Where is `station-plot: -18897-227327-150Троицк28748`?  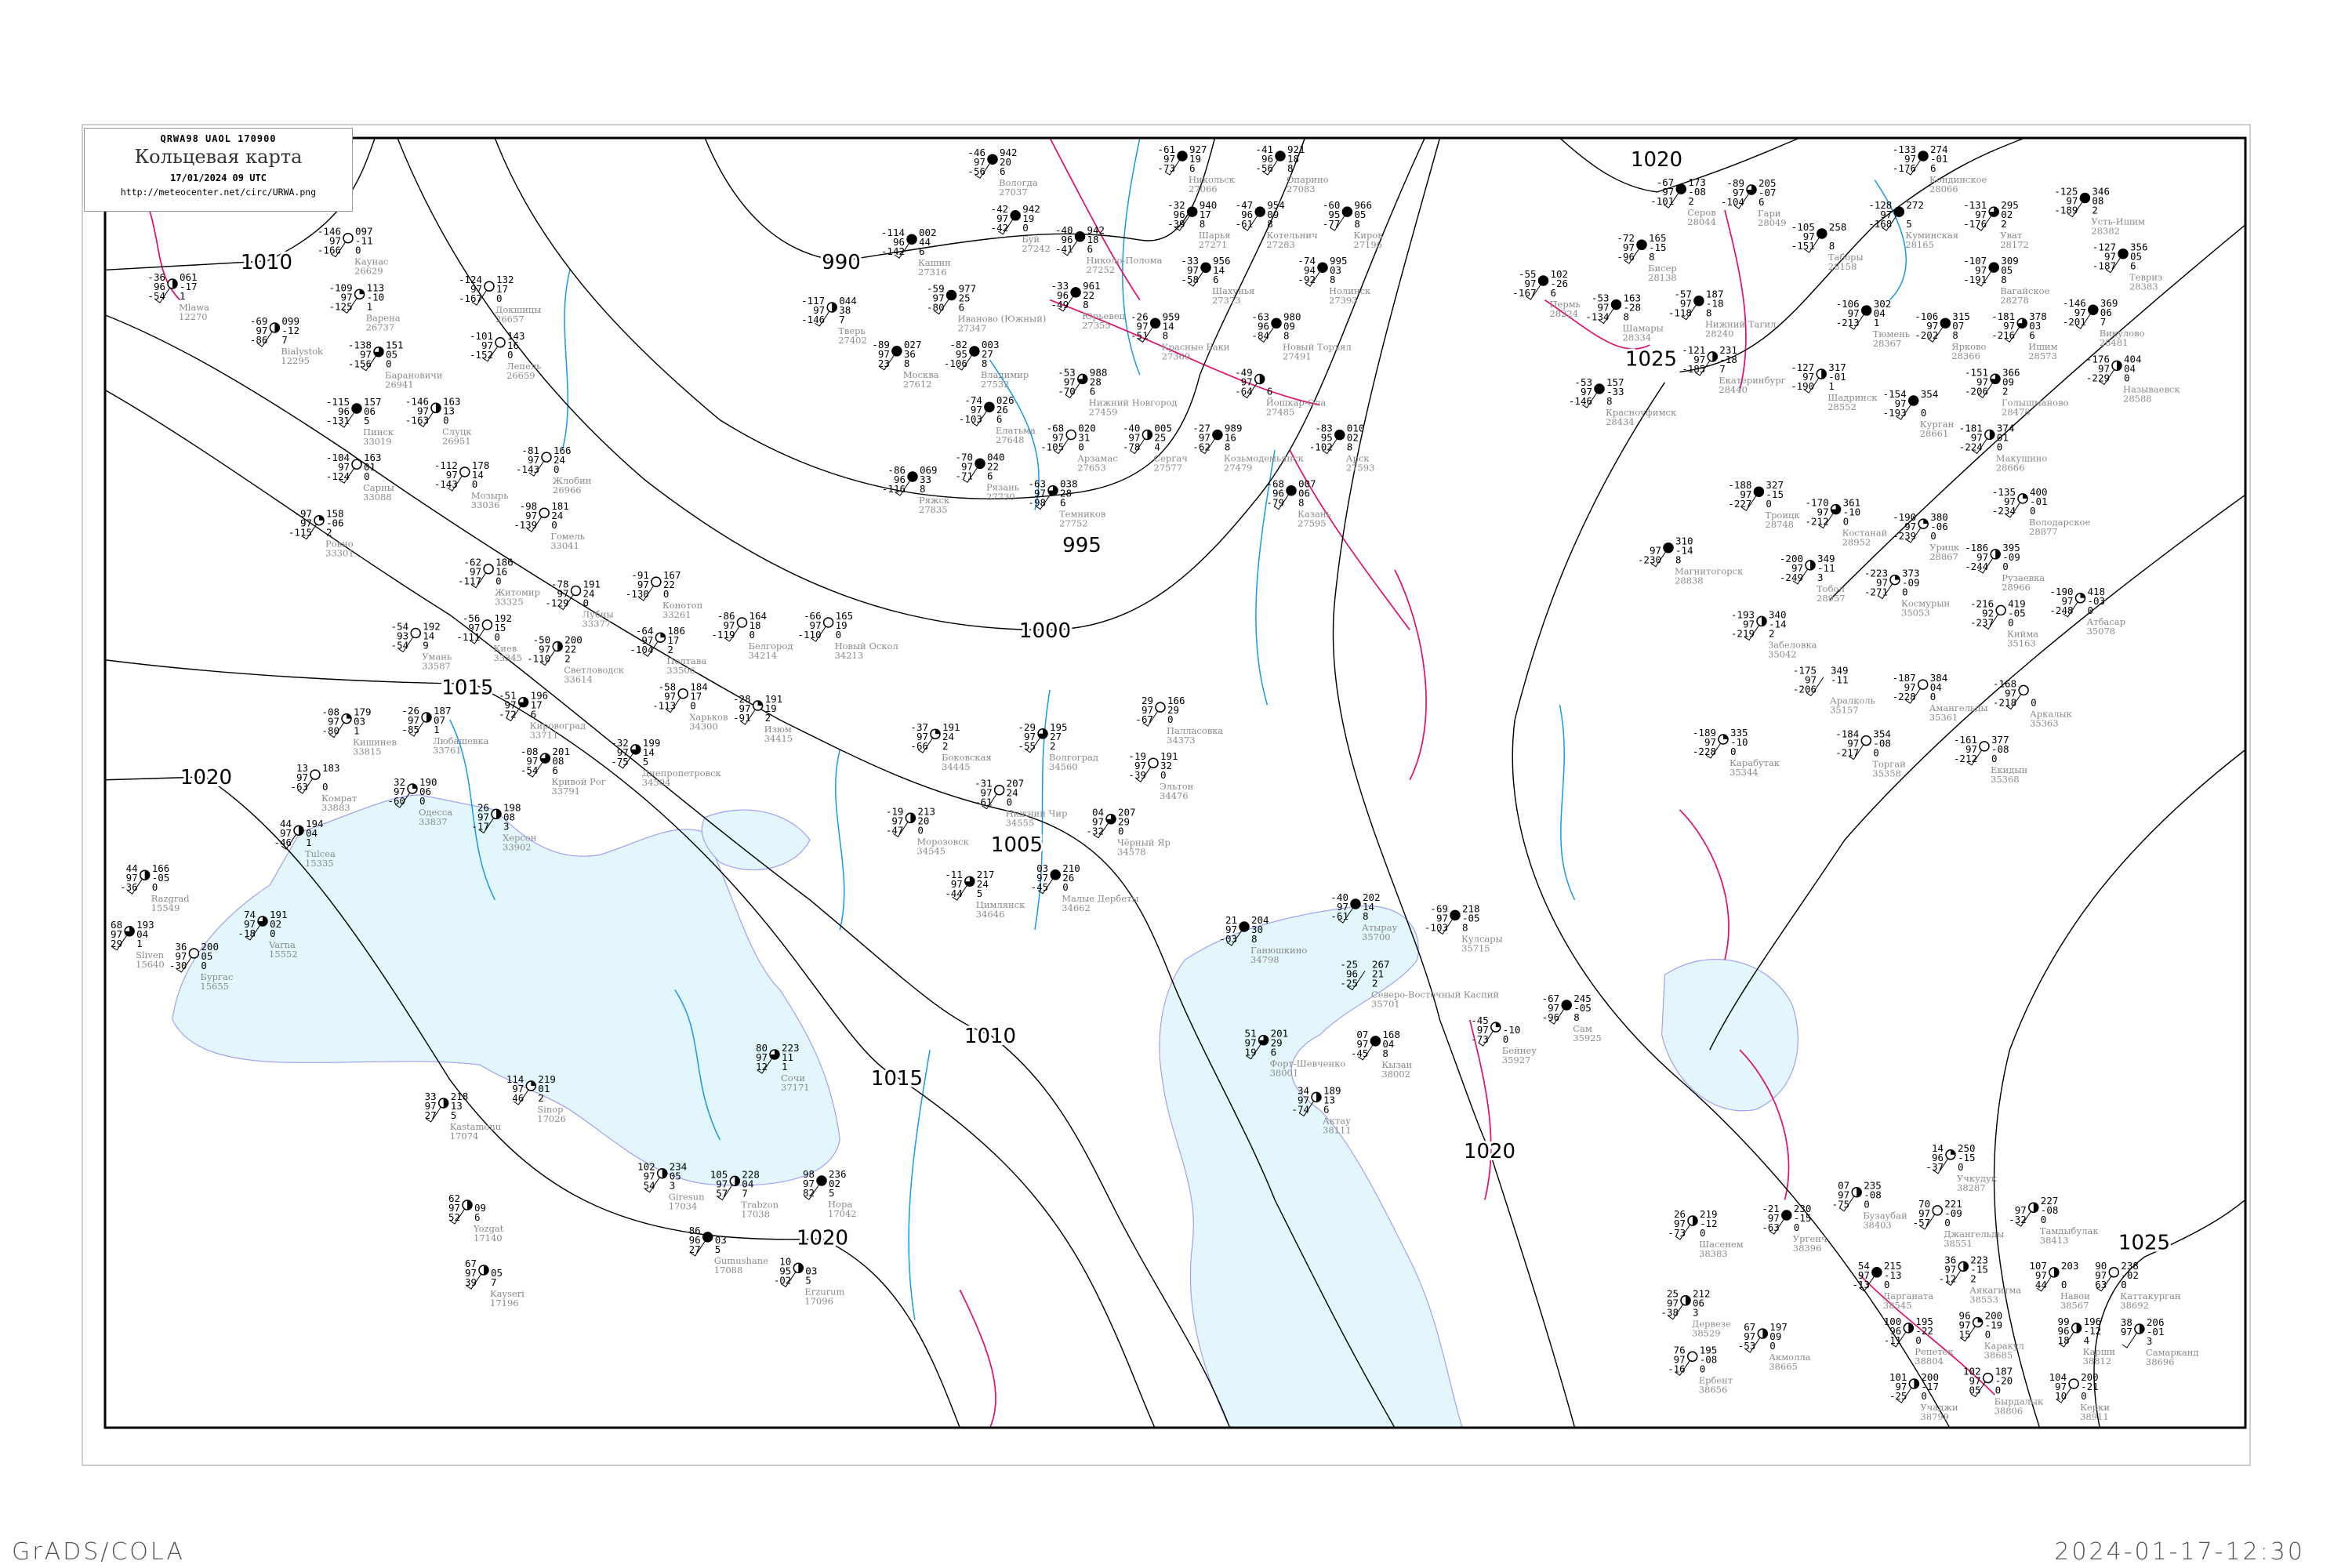 station-plot: -18897-227327-150Троицк28748 is located at coordinates (1764, 504).